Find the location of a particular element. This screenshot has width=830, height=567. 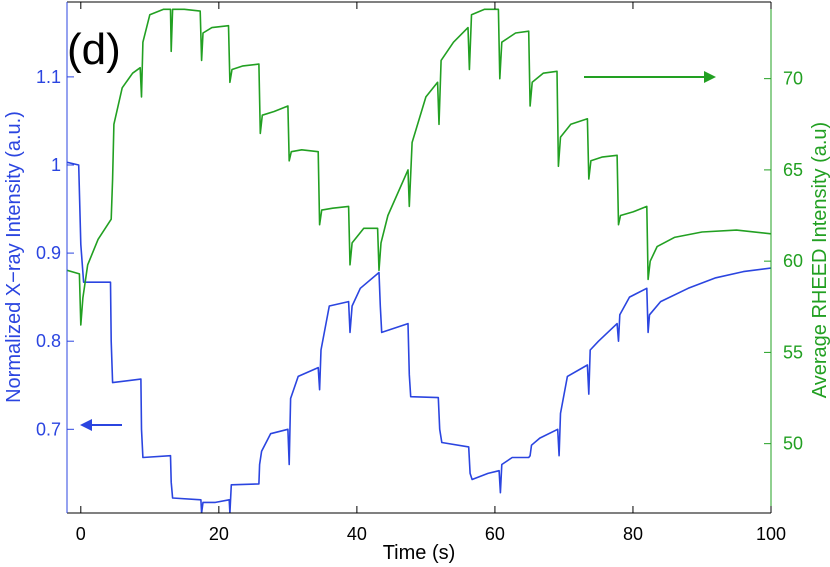

right-tick-label: 60 is located at coordinates (793, 261).